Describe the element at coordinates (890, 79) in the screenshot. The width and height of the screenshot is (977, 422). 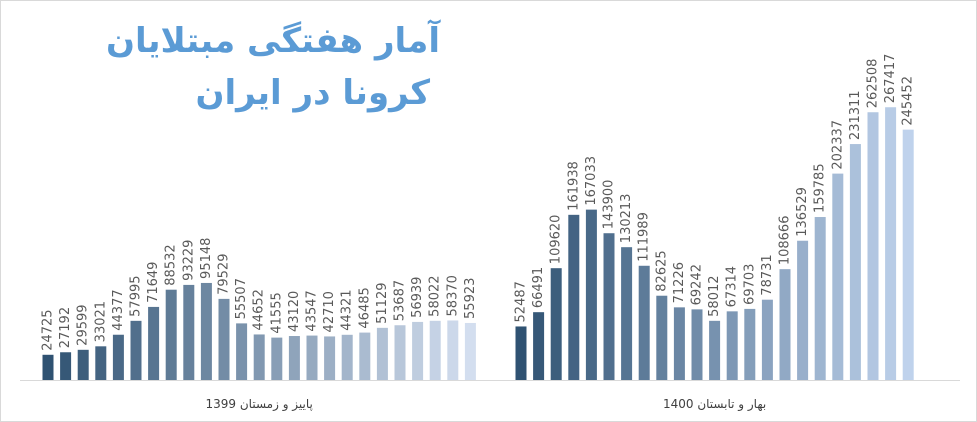
I see `value-label: 267417` at that location.